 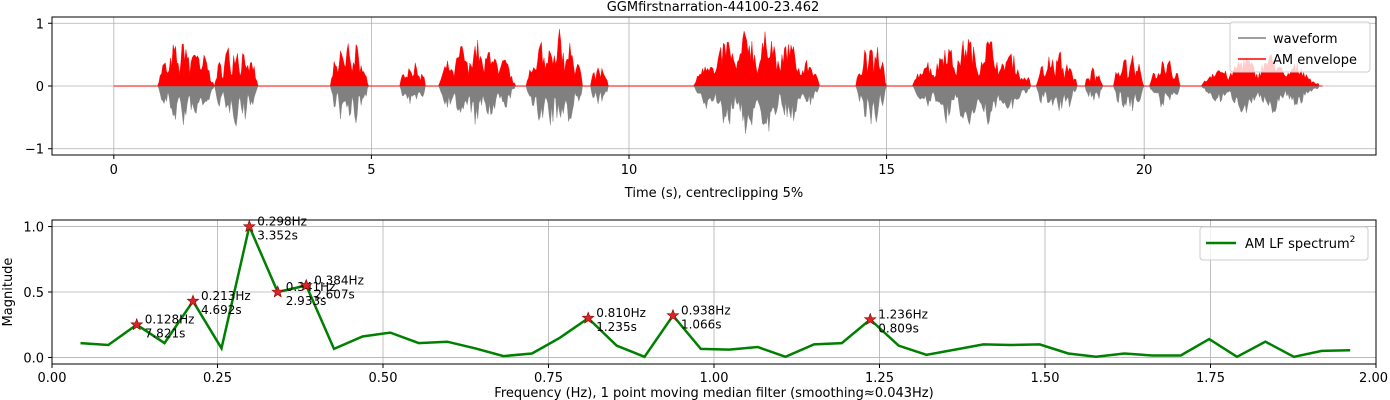 I want to click on legend-spectrum-superscript: 2, so click(x=1353, y=240).